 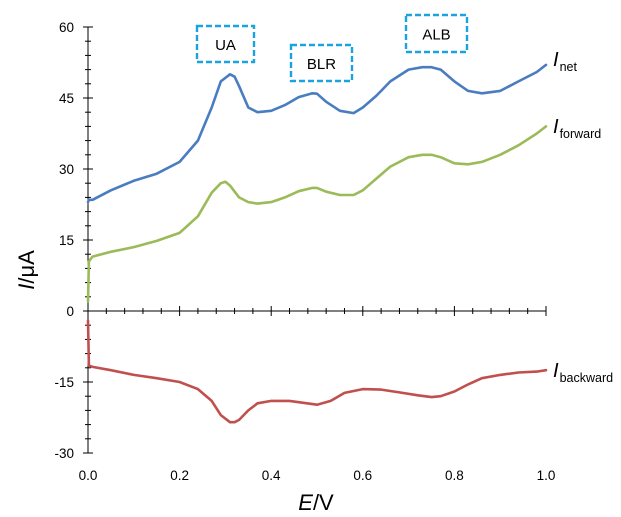 What do you see at coordinates (66, 98) in the screenshot?
I see `y-tick-label: 45` at bounding box center [66, 98].